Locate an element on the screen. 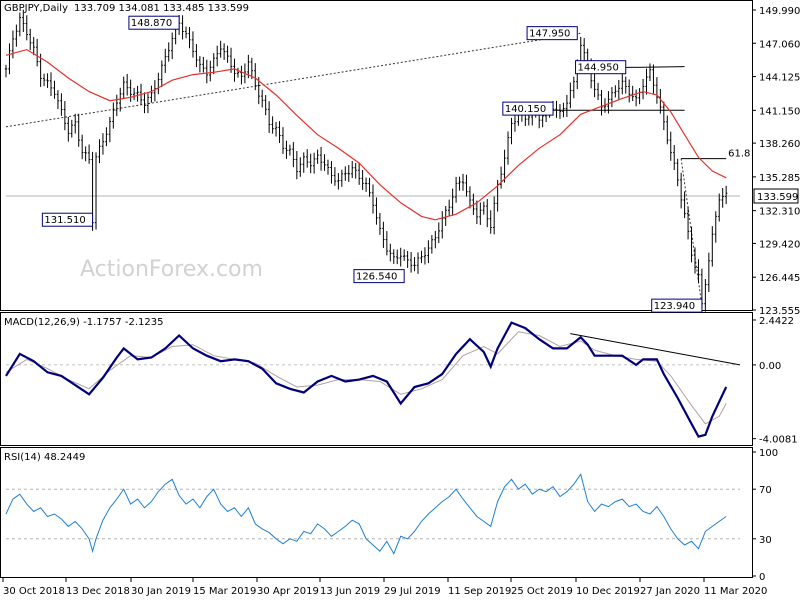 Image resolution: width=800 pixels, height=604 pixels. price-label-text: 147.950 is located at coordinates (549, 34).